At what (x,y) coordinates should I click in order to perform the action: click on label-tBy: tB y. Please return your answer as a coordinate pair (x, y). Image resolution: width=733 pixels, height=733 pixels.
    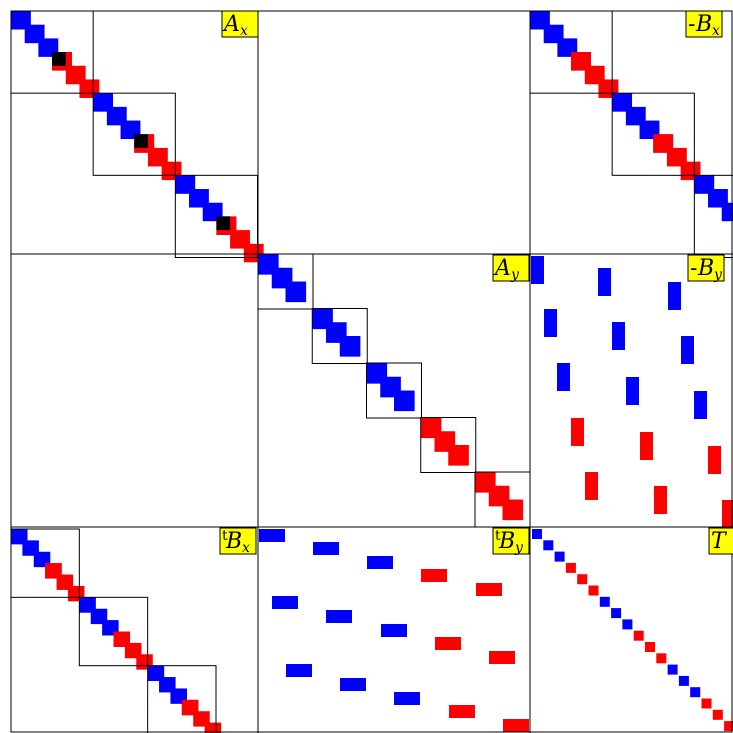
    Looking at the image, I should click on (511, 541).